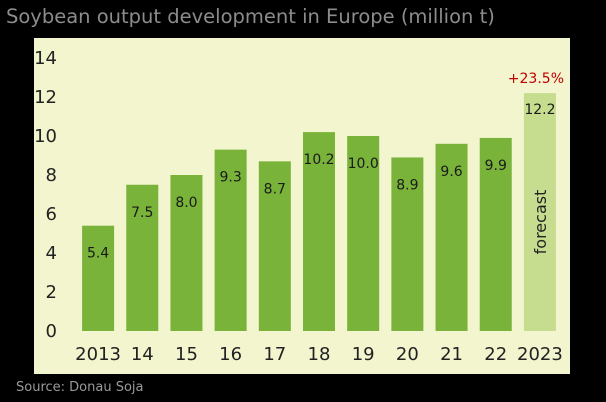 This screenshot has width=606, height=402. I want to click on data-label: 10.0, so click(363, 164).